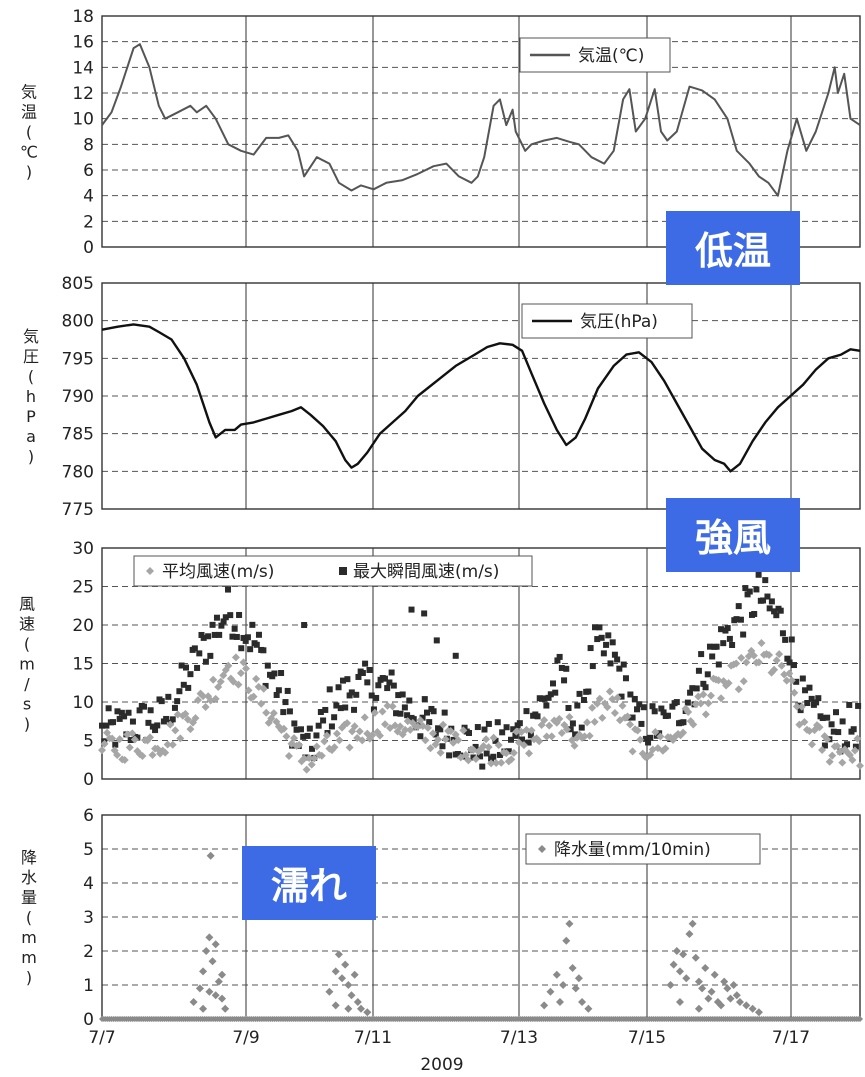  I want to click on y-tick-label: 18, so click(83, 17).